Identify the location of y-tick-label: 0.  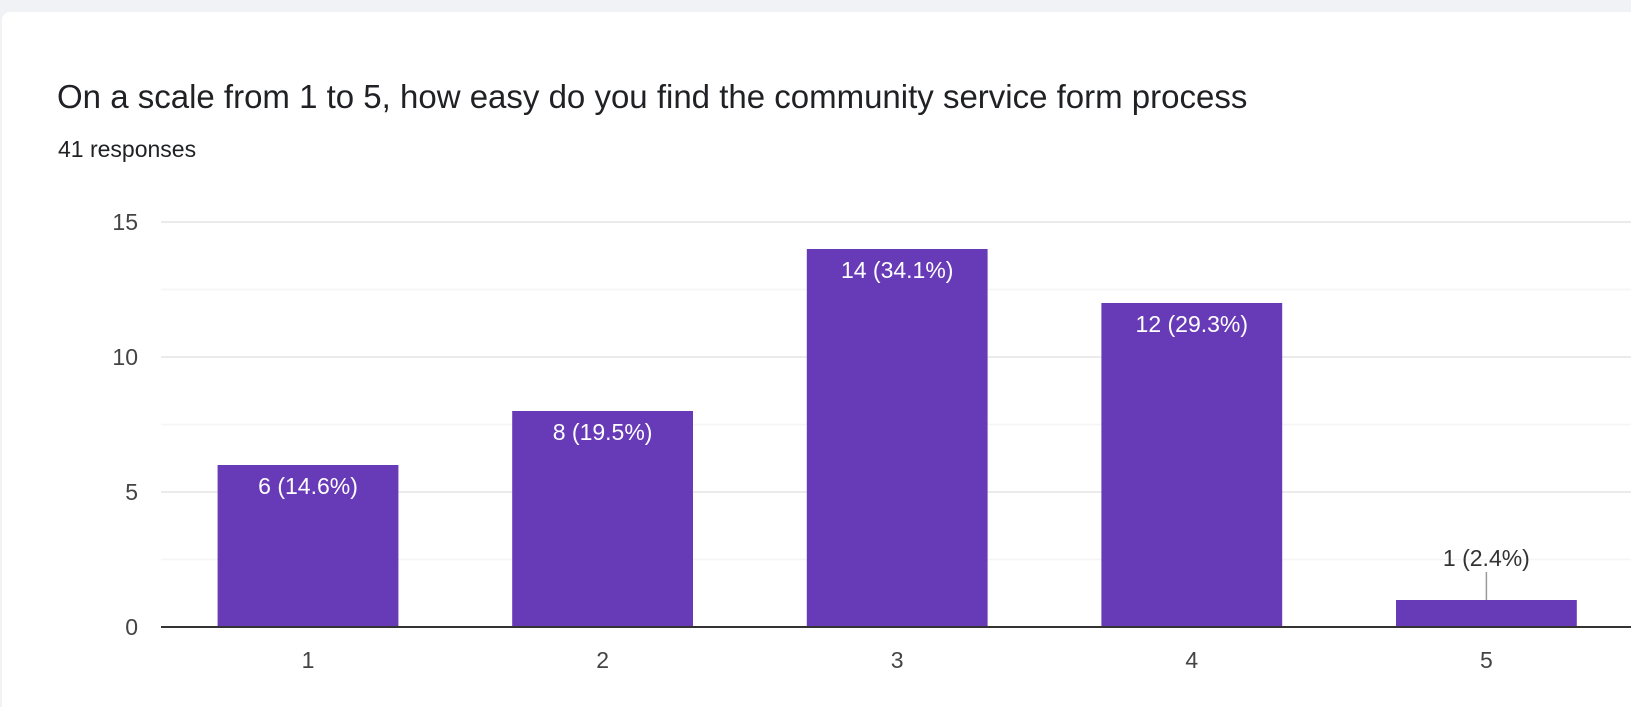
(131, 627).